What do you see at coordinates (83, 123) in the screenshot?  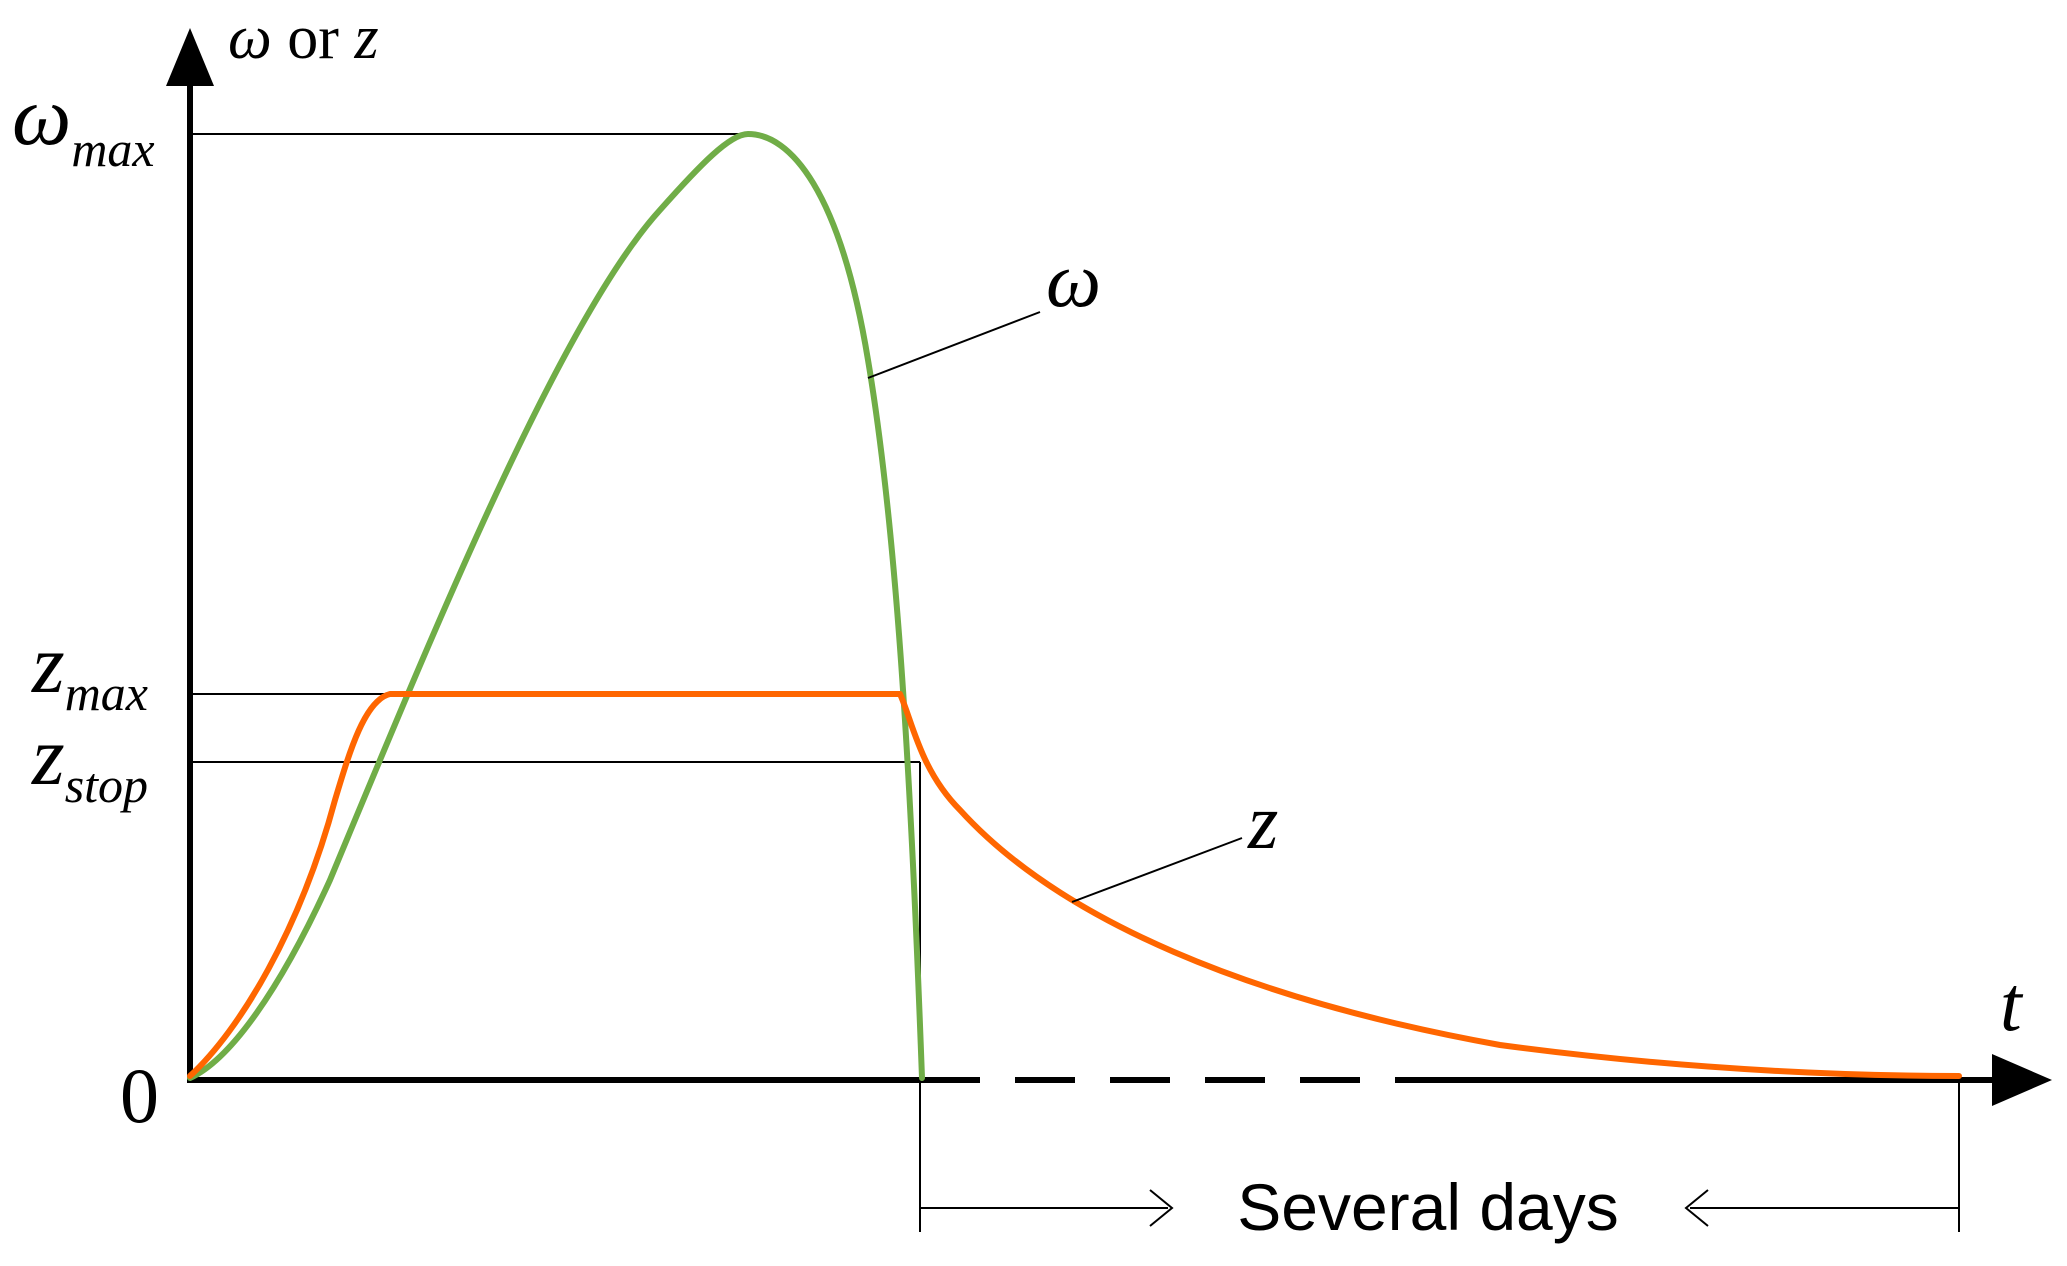 I see `omega-max-label: ωmax` at bounding box center [83, 123].